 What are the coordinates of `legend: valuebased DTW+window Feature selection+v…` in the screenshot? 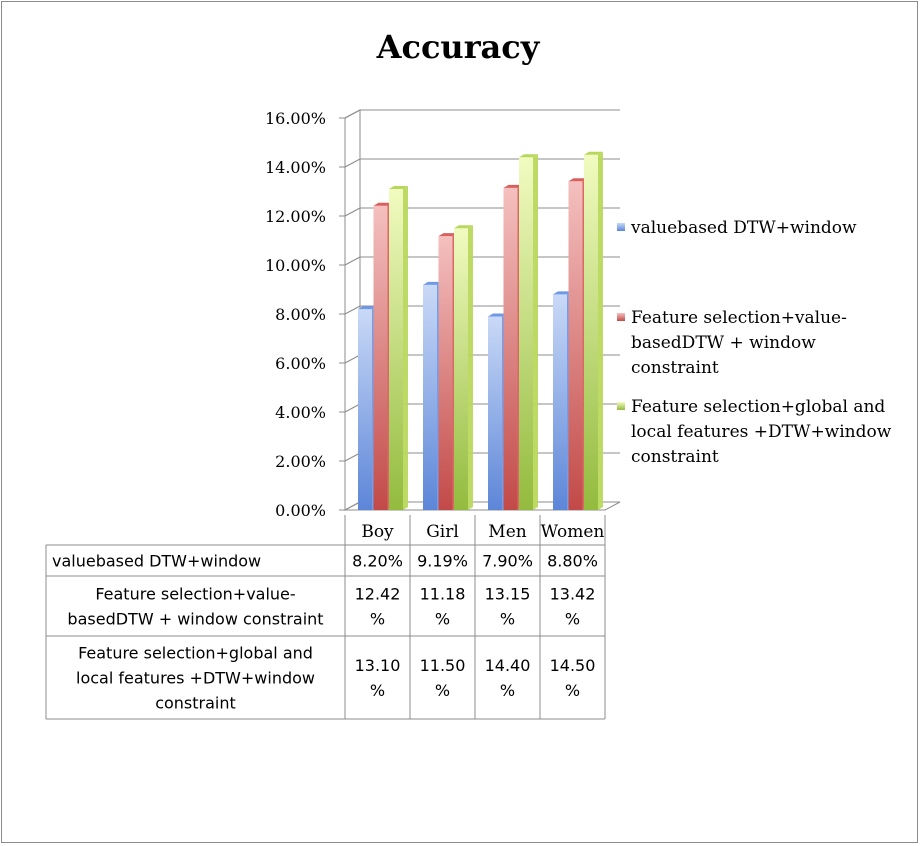 It's located at (754, 342).